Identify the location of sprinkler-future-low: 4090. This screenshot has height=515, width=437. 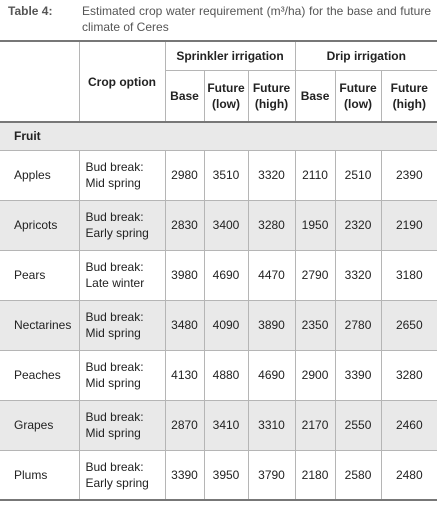
(225, 325).